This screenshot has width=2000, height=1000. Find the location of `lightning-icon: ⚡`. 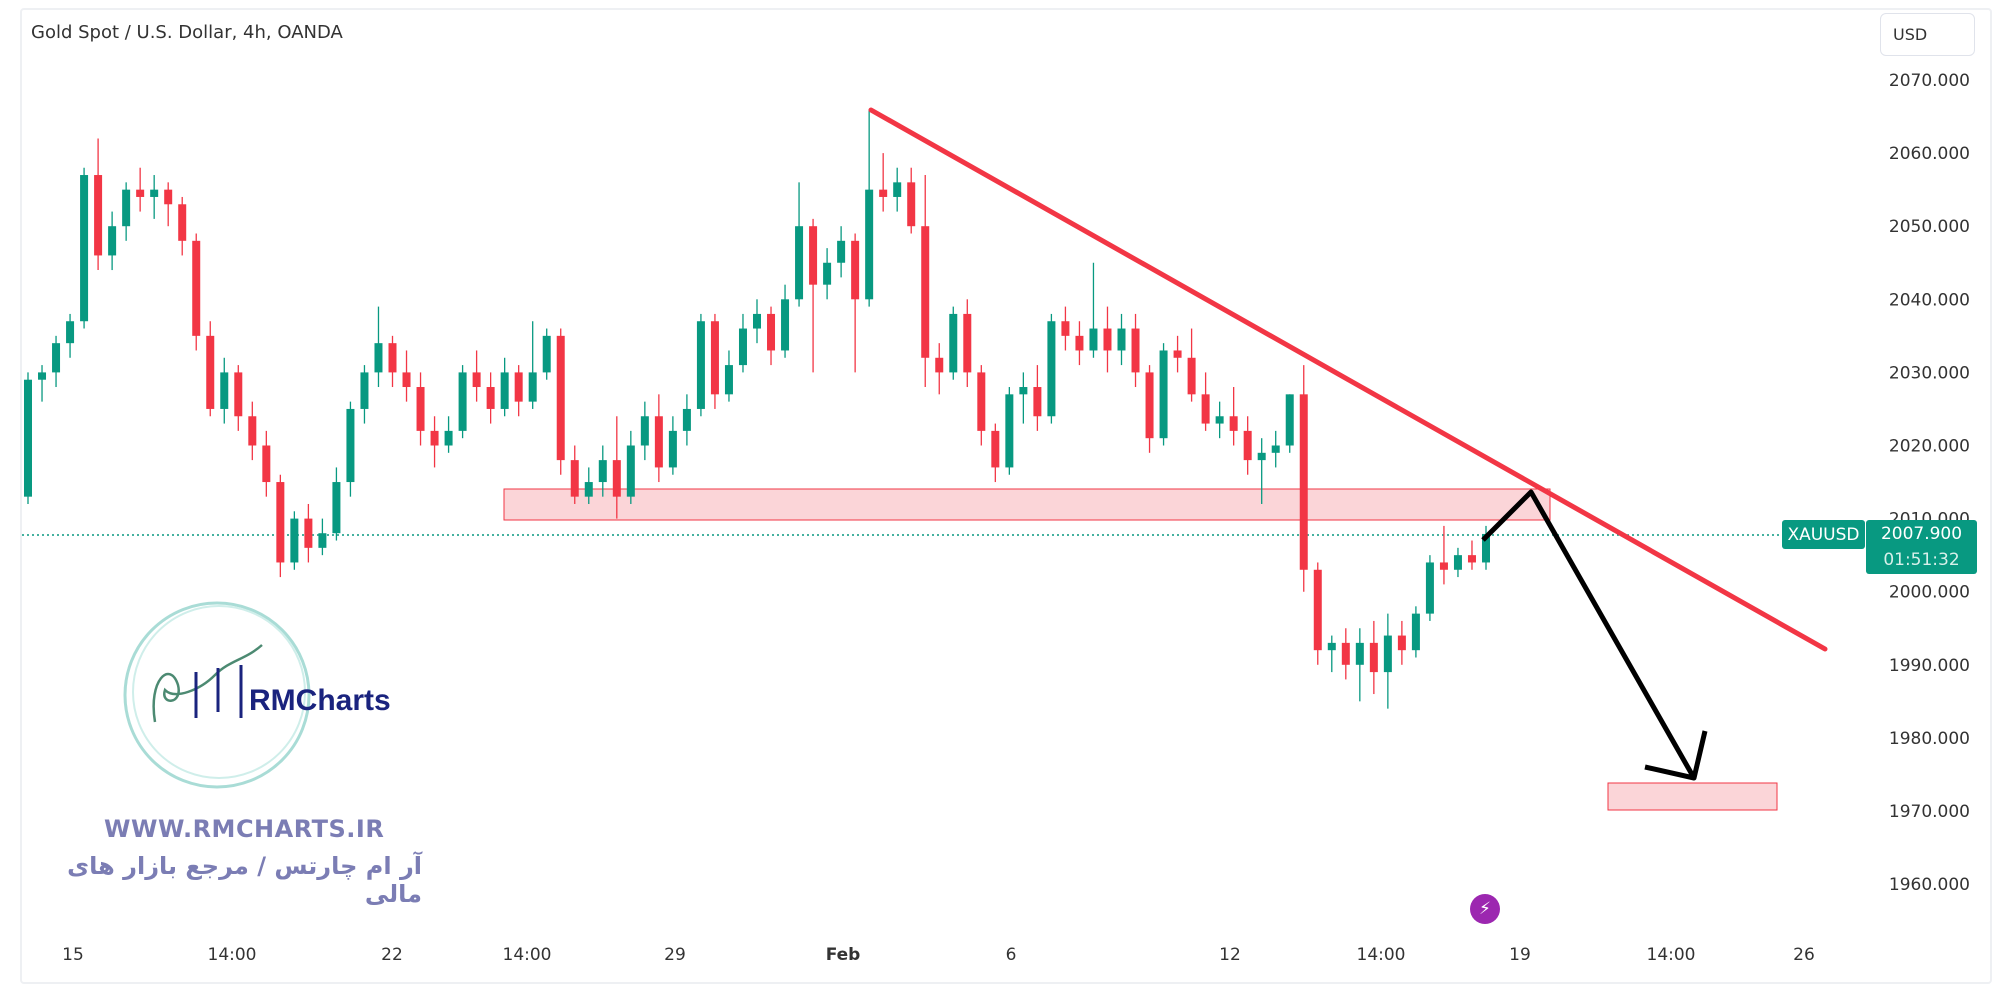

lightning-icon: ⚡ is located at coordinates (1485, 909).